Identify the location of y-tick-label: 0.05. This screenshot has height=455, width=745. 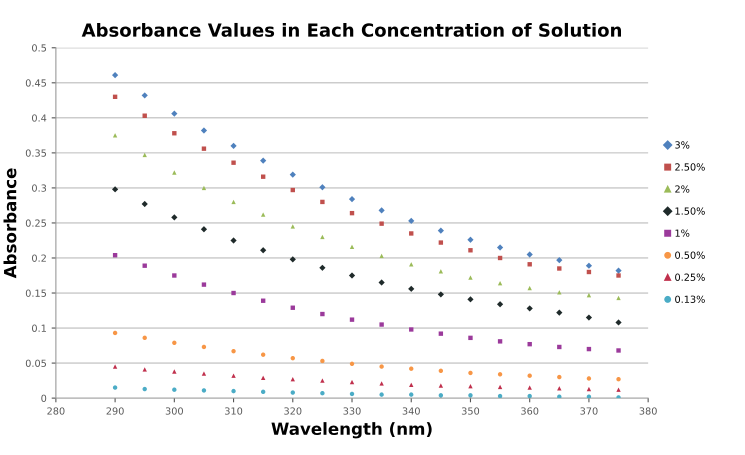
(36, 363).